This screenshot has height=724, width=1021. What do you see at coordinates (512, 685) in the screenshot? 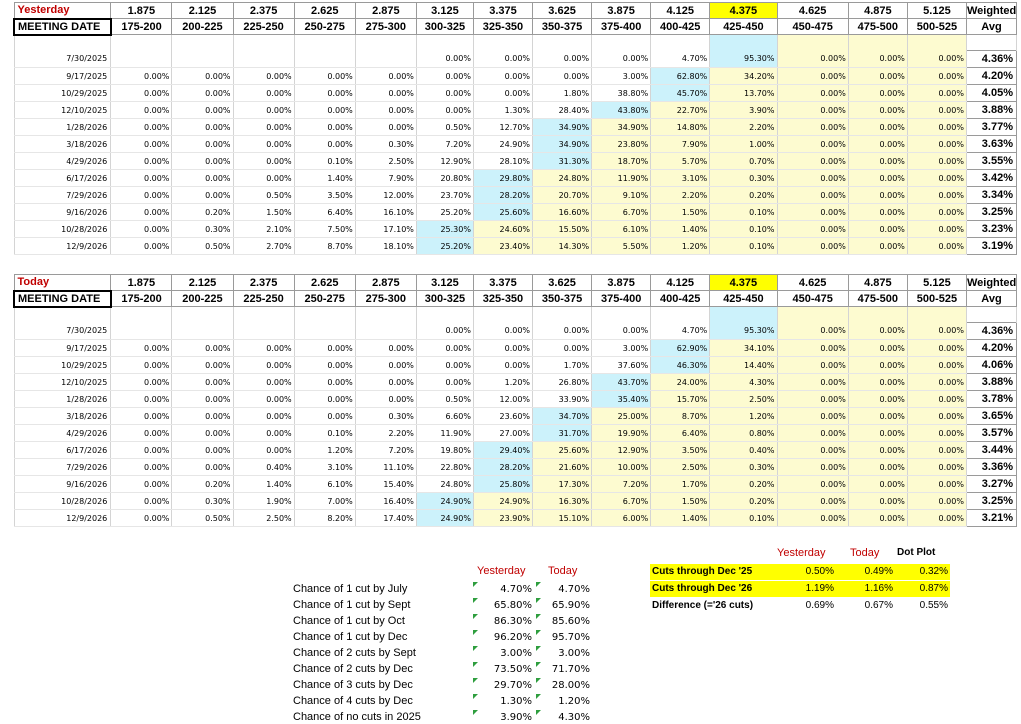
I see `probability-yesterday: 29.70%` at bounding box center [512, 685].